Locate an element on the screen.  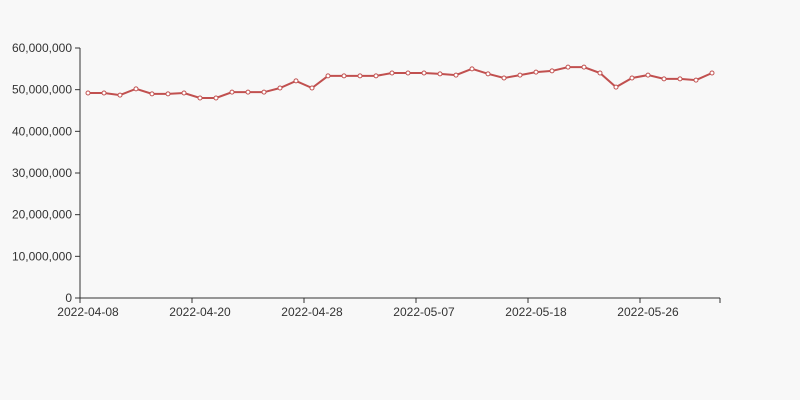
y-tick-label: 0 is located at coordinates (68, 298).